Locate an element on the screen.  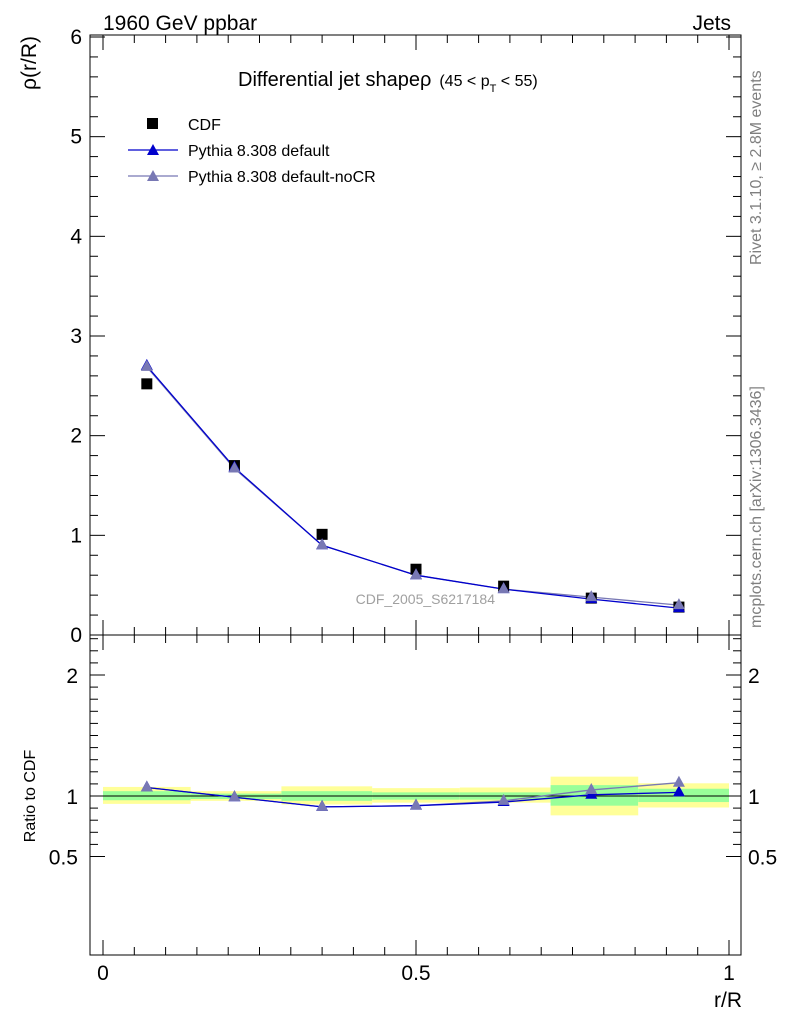
svg-text:Differential jet shapeρ(45 < p: Differential jet shapeρ(45 < pT < 55) is located at coordinates (388, 82).